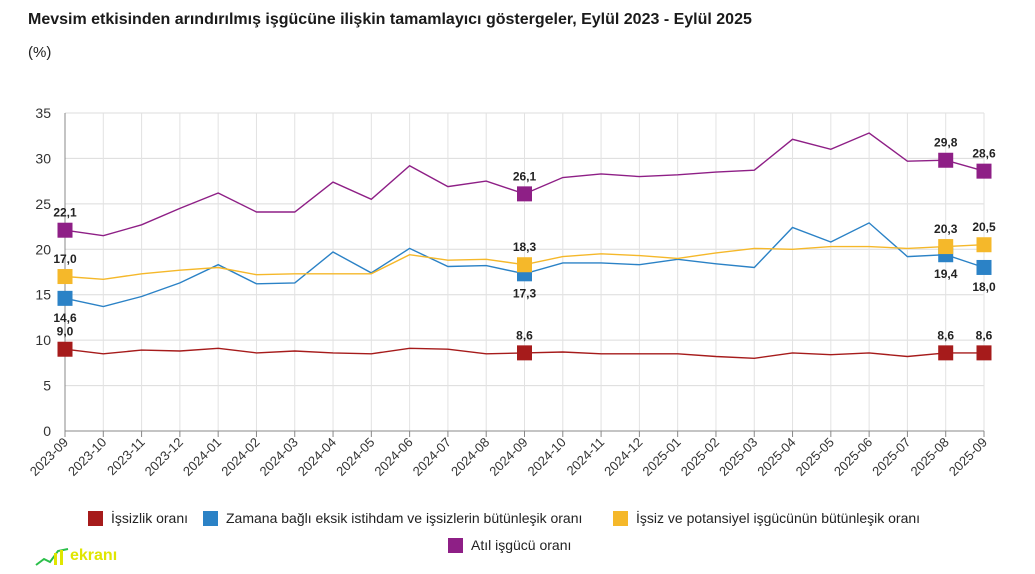  Describe the element at coordinates (126, 457) in the screenshot. I see `x-tick-label: 2023-11` at that location.